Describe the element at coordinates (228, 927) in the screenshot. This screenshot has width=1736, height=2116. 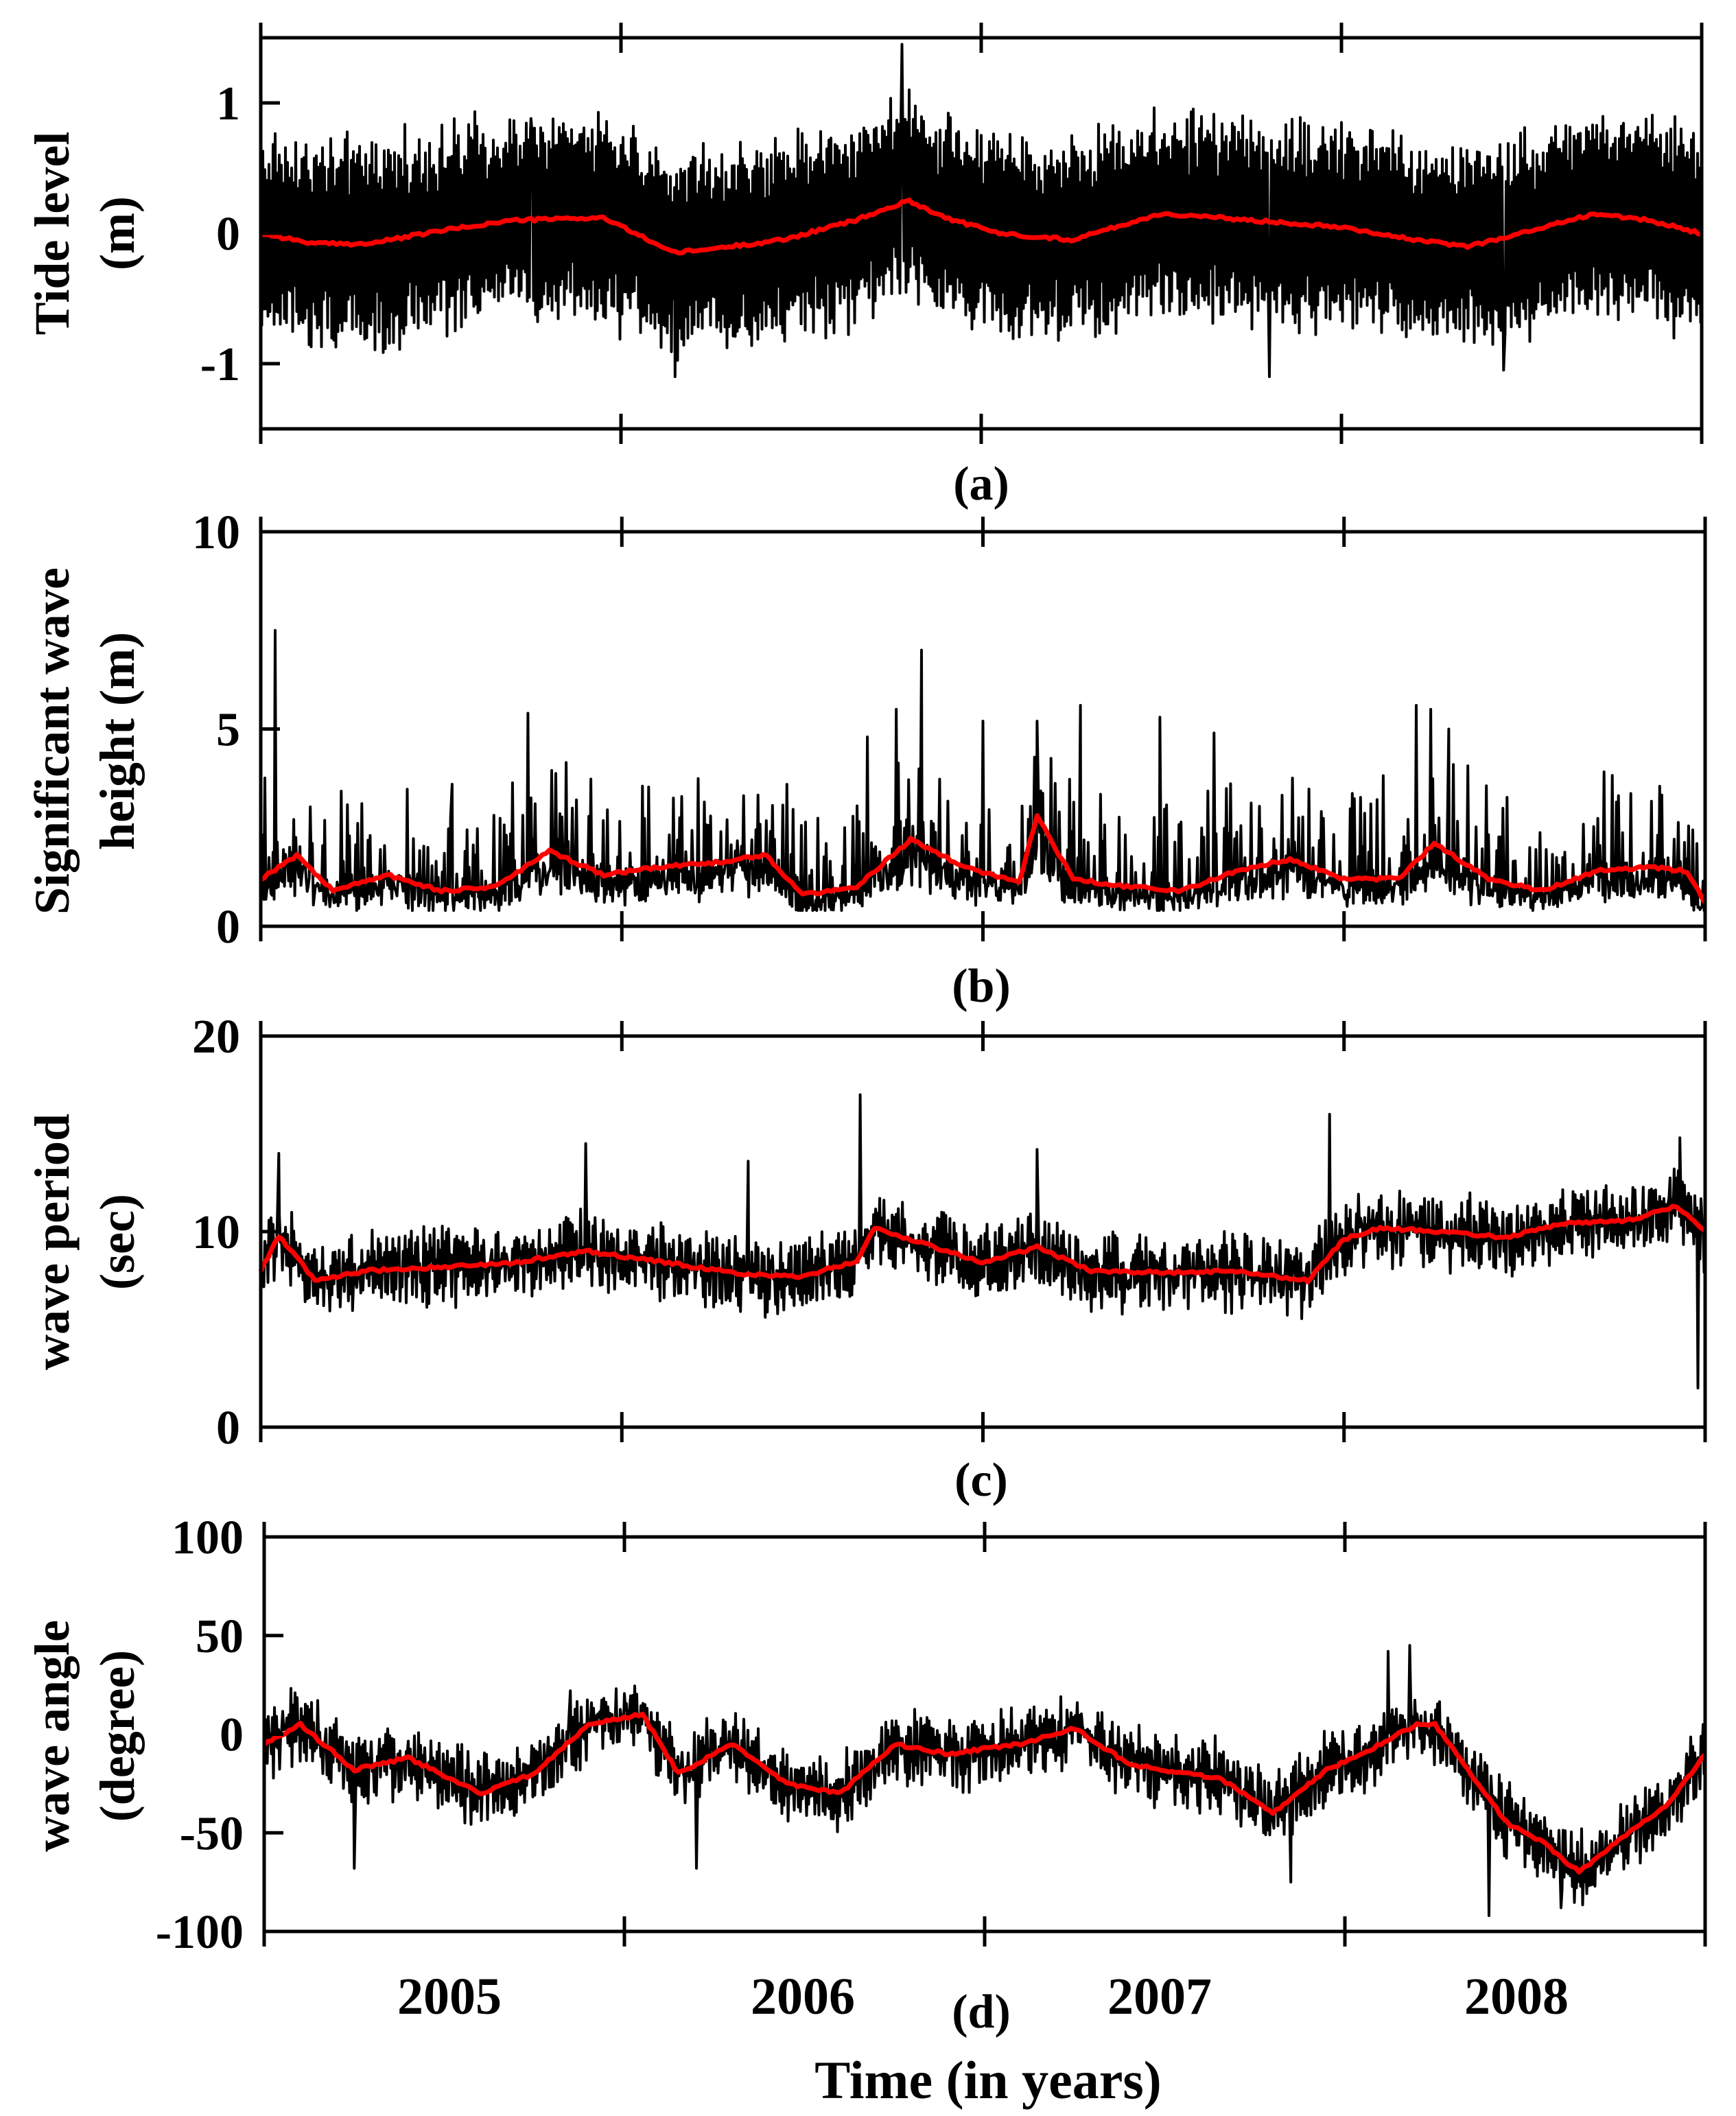
I see `panel-b-ytick-label: 0` at that location.